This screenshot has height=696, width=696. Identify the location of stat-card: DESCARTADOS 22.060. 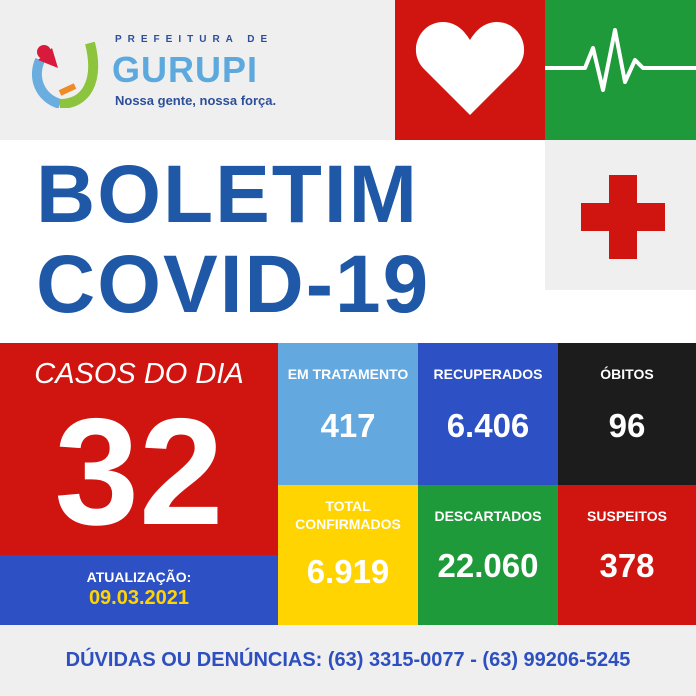
(488, 555).